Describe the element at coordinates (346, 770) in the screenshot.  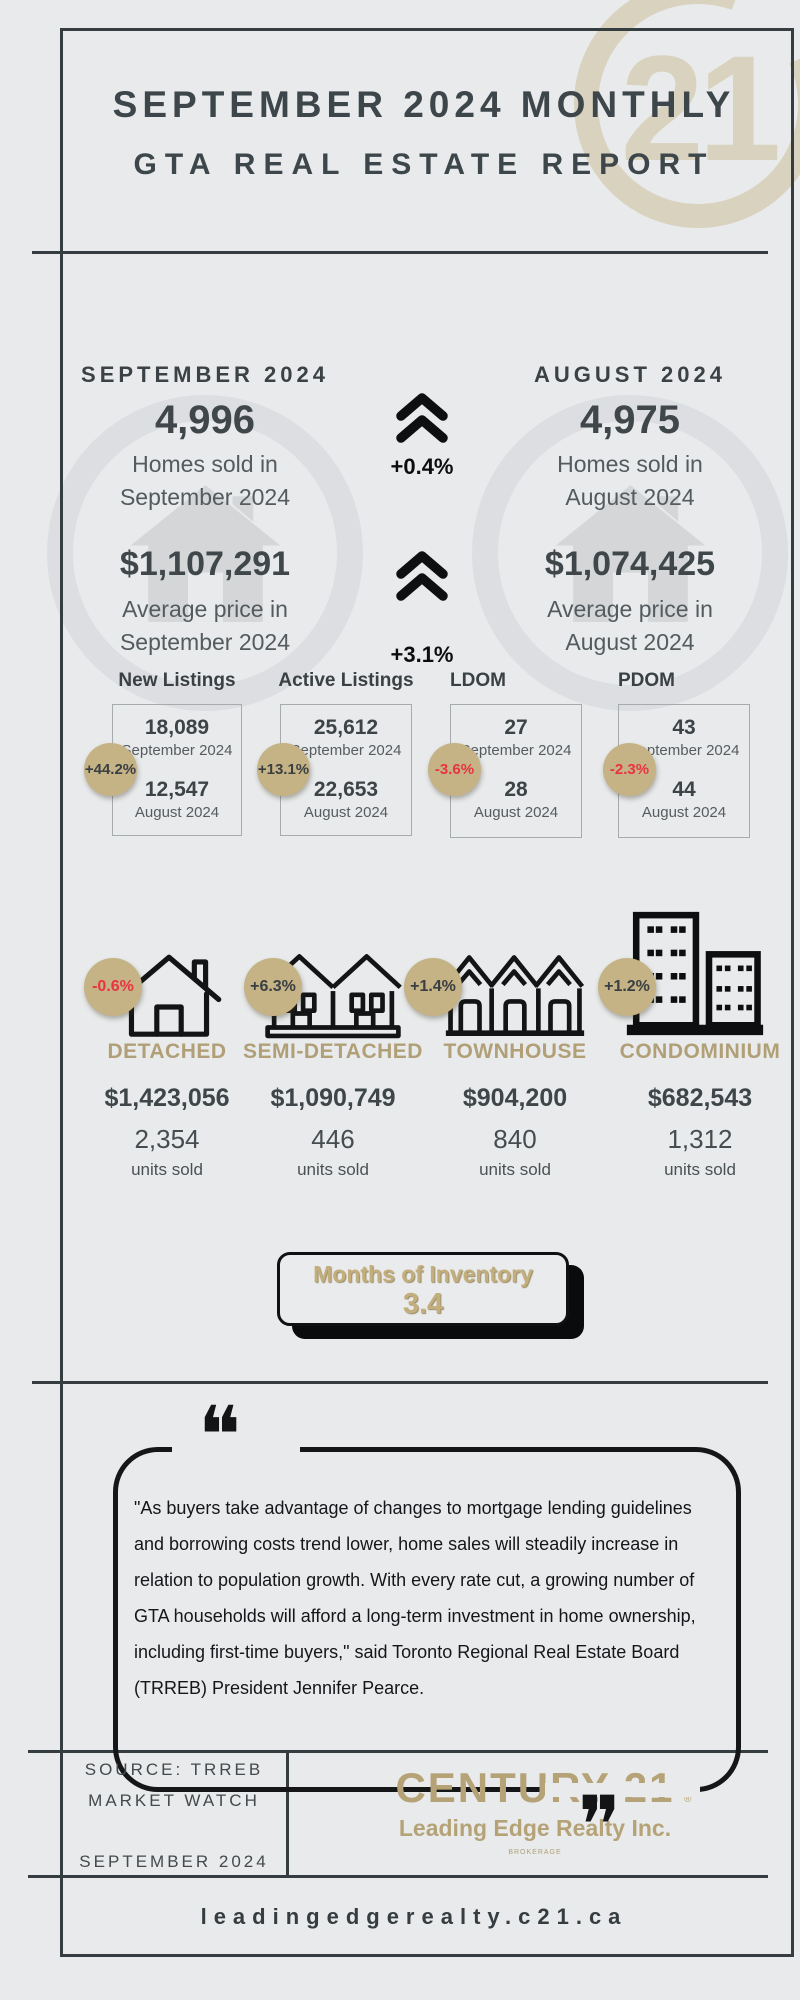
I see `stat-box-active-listings: 25,612 September 2024 22,653 August 2024` at that location.